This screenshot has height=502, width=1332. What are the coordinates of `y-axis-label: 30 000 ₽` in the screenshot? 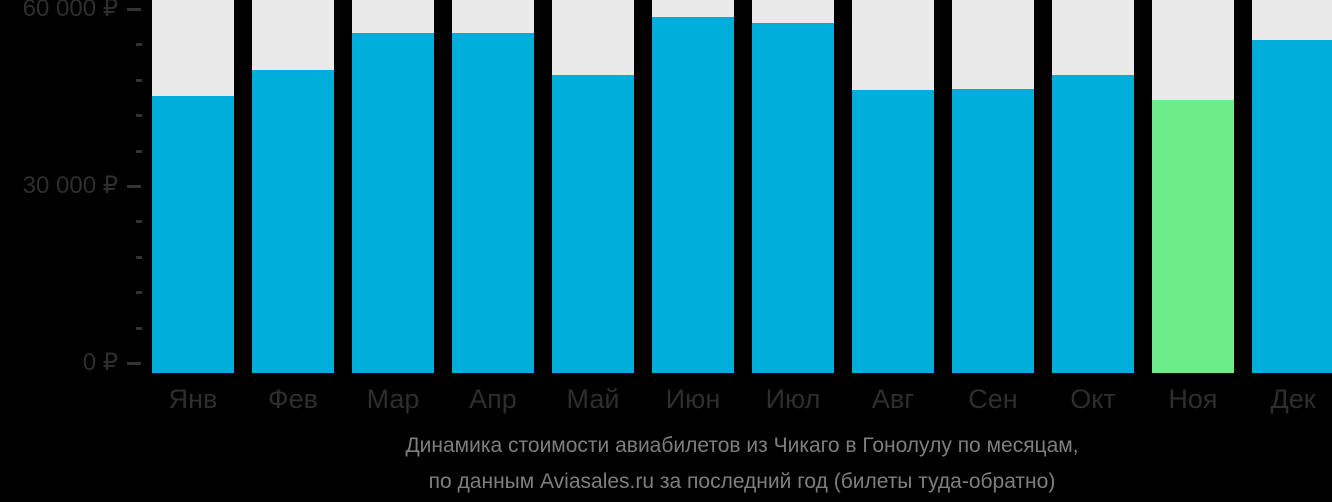 It's located at (70, 185).